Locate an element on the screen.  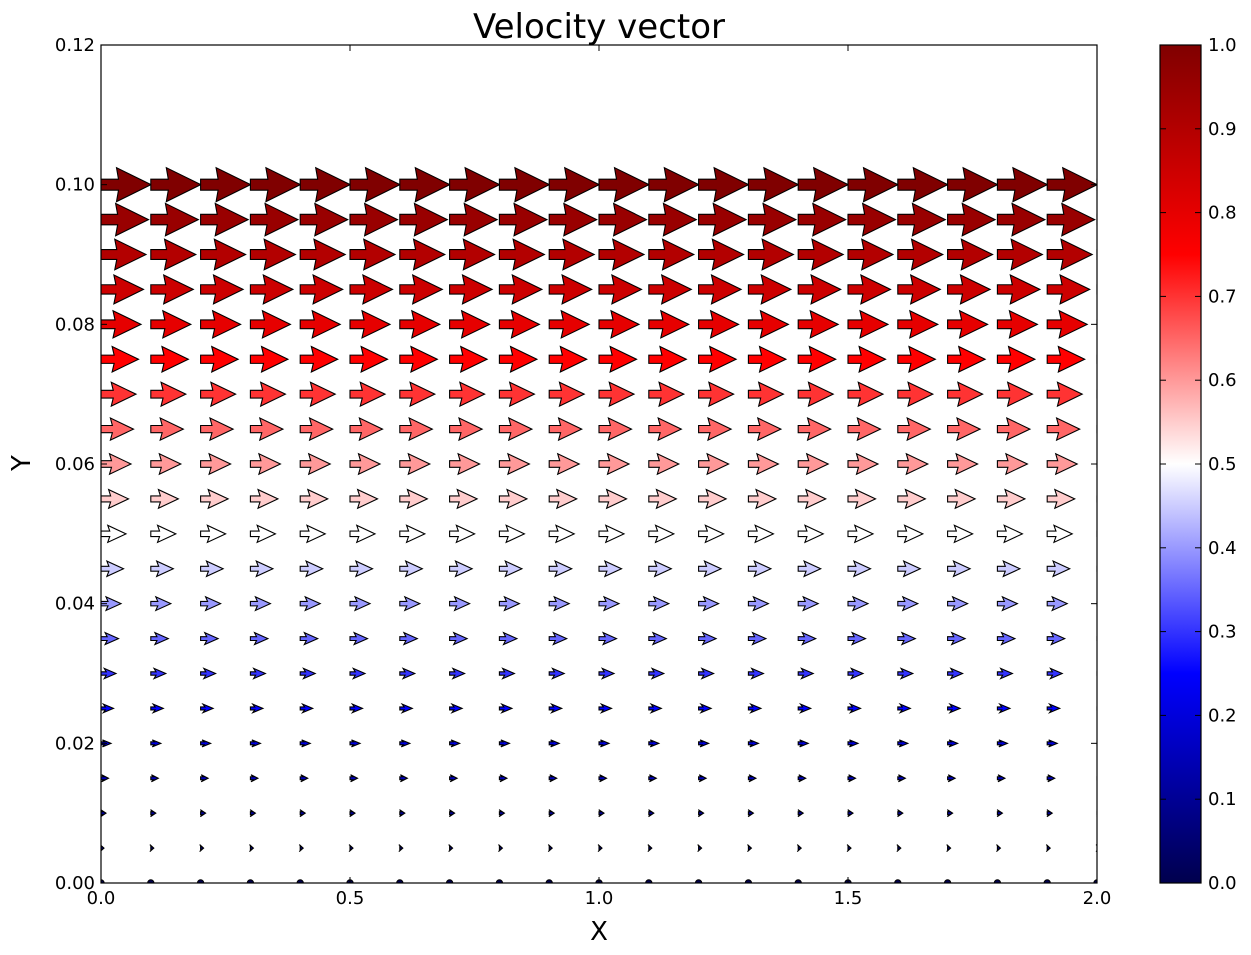
y-tick-label: 0.04 is located at coordinates (75, 604).